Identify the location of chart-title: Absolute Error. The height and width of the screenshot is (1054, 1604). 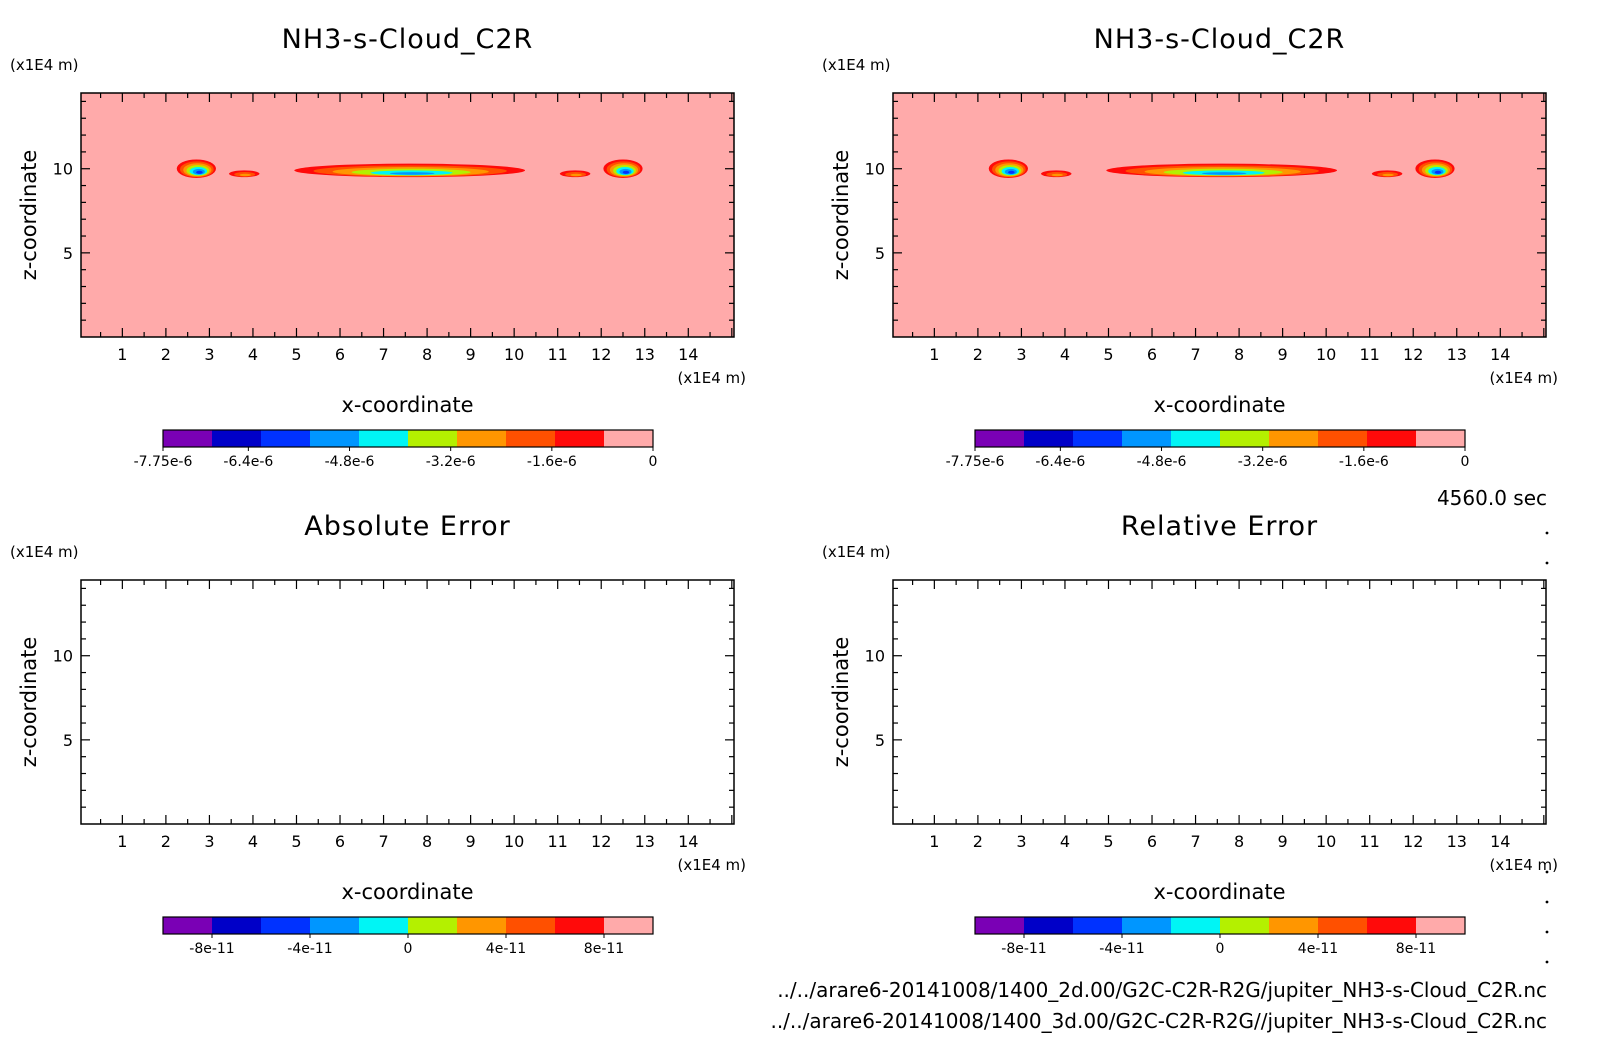
(407, 526).